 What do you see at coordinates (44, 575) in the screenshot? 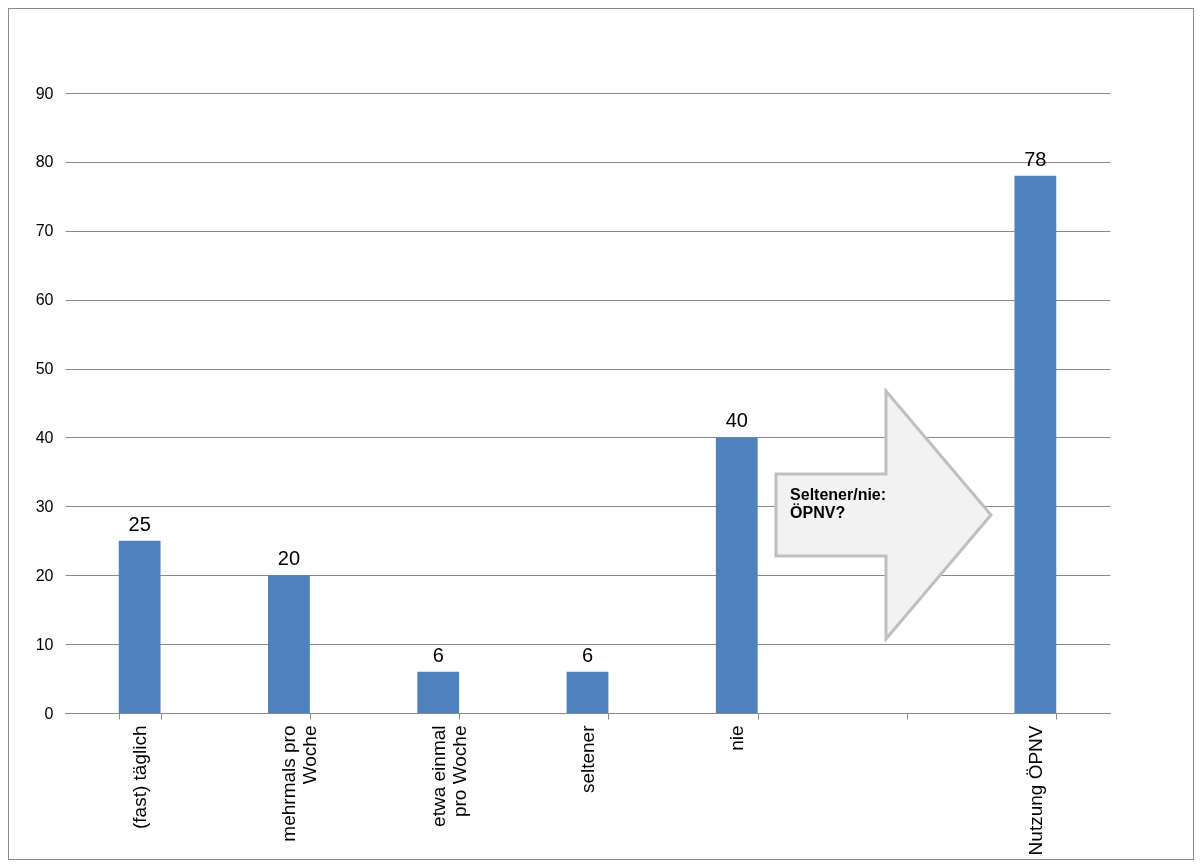
I see `y-tick-label: 20` at bounding box center [44, 575].